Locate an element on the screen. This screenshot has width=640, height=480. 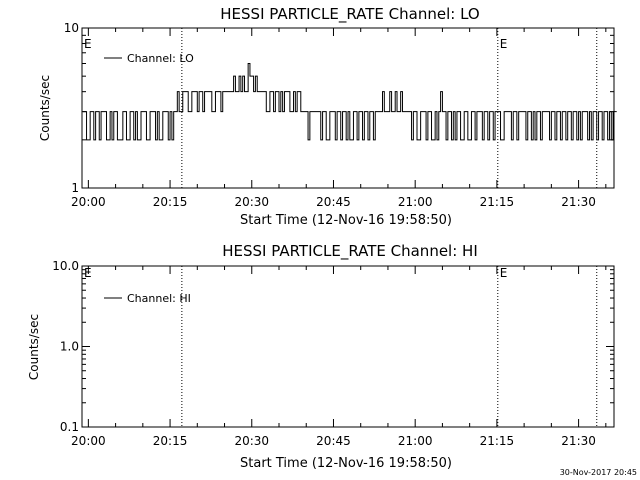
lo-x-tick-label: 21:00 is located at coordinates (415, 202).